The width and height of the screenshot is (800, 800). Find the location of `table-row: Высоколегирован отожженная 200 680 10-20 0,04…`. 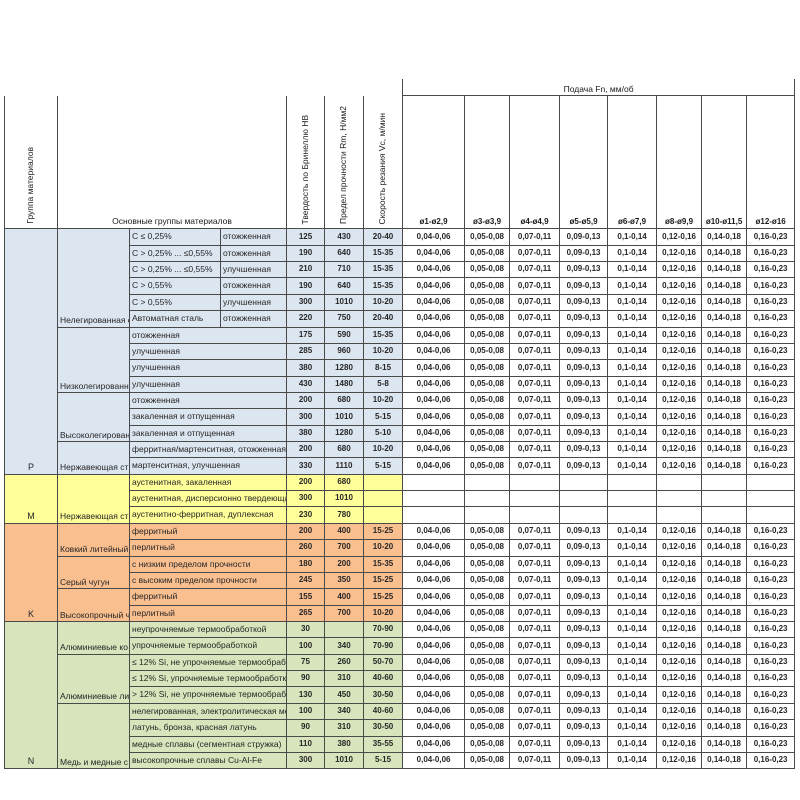

table-row: Высоколегирован отожженная 200 680 10-20 0,04… is located at coordinates (400, 417).